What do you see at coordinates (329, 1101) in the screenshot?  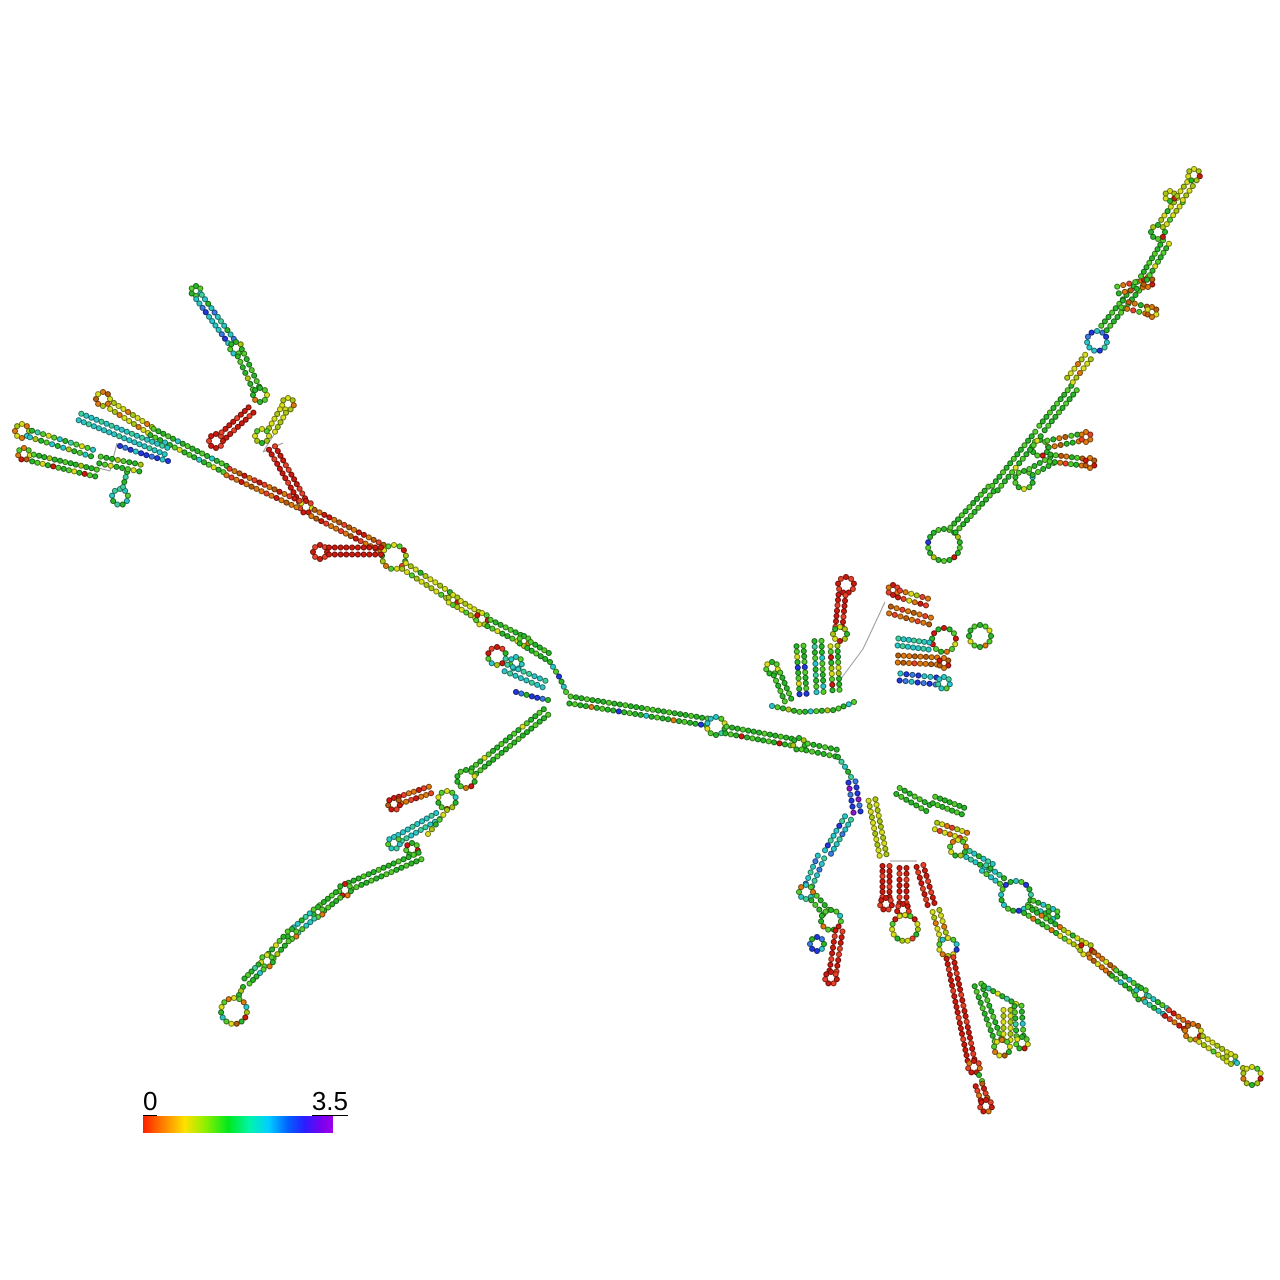 I see `legend-max-label: 3.5` at bounding box center [329, 1101].